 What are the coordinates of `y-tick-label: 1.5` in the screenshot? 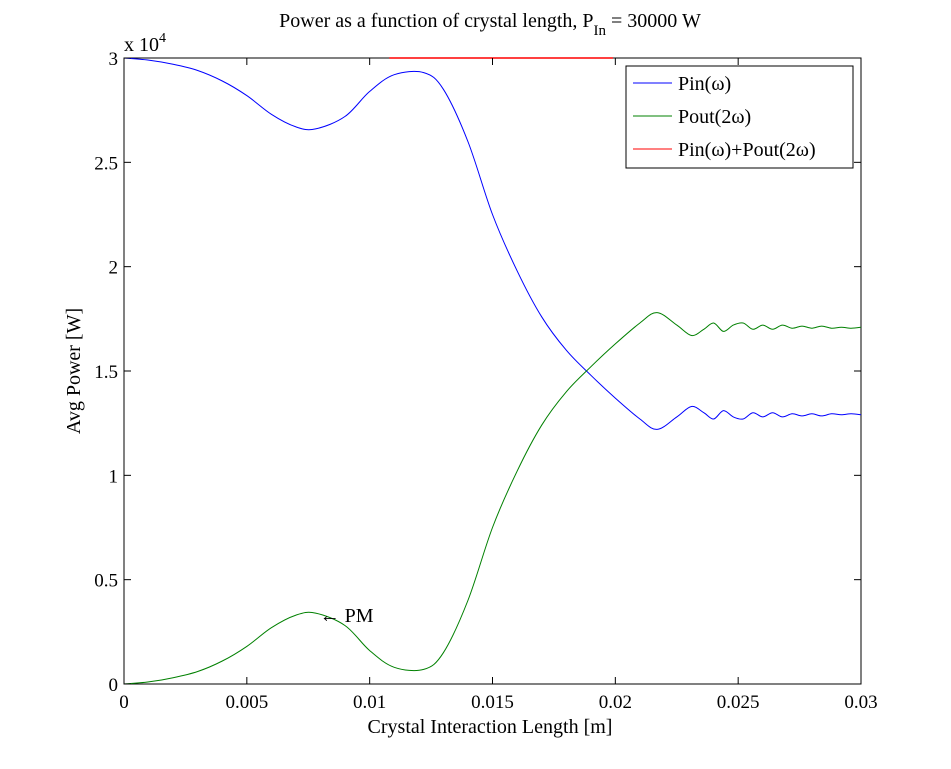 It's located at (106, 372).